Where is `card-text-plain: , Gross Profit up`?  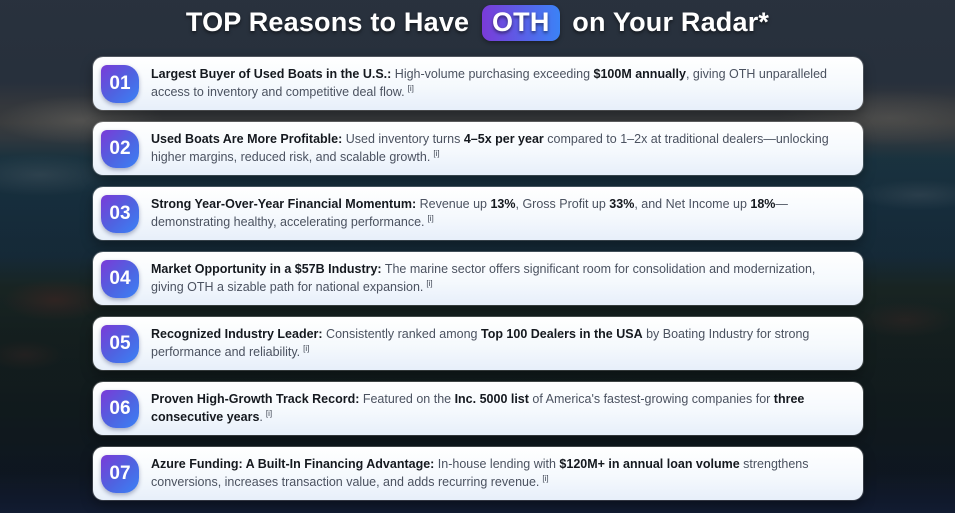 card-text-plain: , Gross Profit up is located at coordinates (562, 203).